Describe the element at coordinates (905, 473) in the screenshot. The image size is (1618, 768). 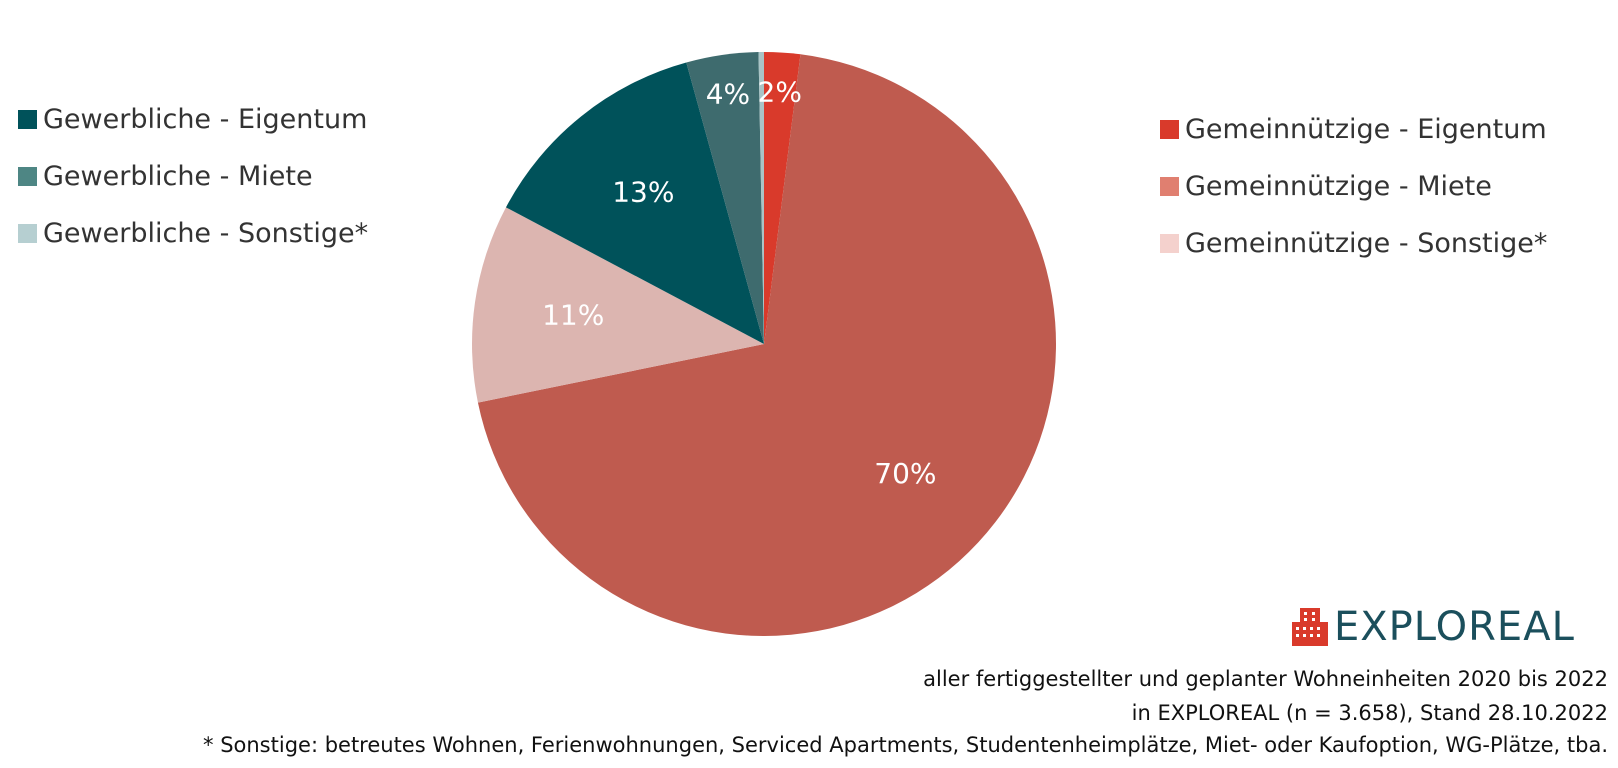
I see `slice-label-2: 70%` at that location.